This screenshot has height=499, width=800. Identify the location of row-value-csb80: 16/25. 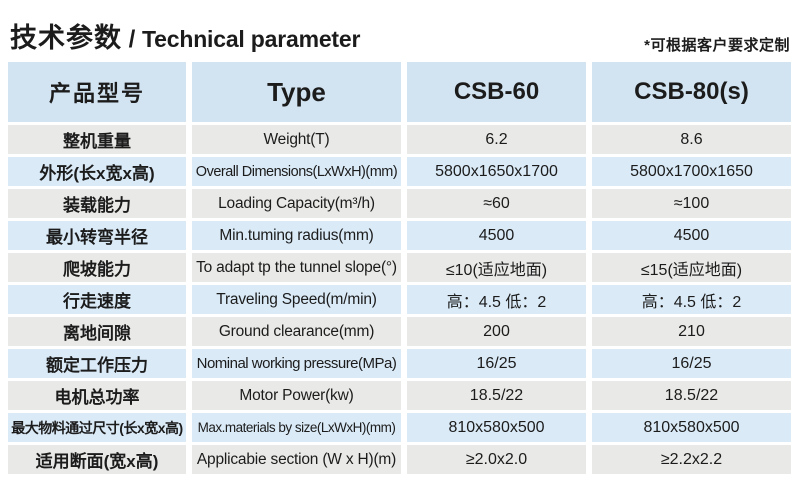
(691, 363).